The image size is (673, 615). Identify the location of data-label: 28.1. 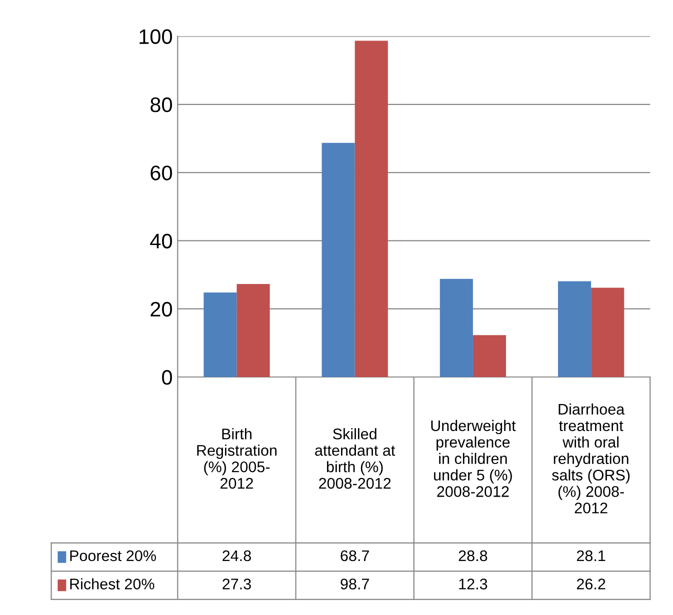
(591, 556).